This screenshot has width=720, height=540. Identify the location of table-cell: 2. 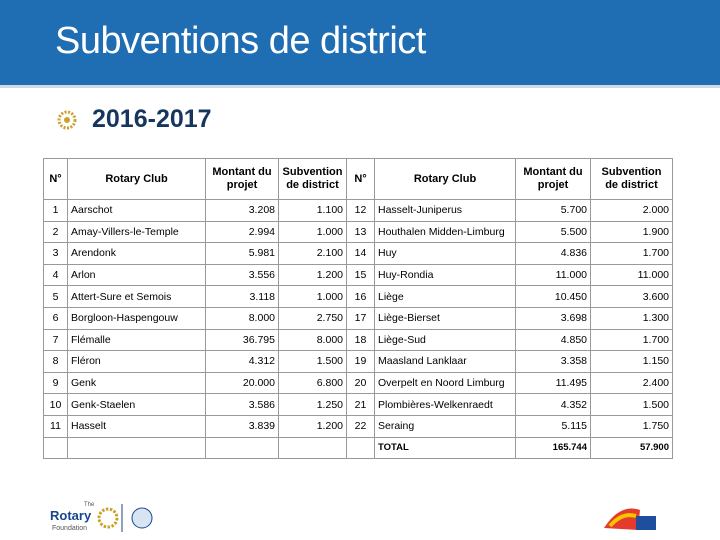
(55, 232).